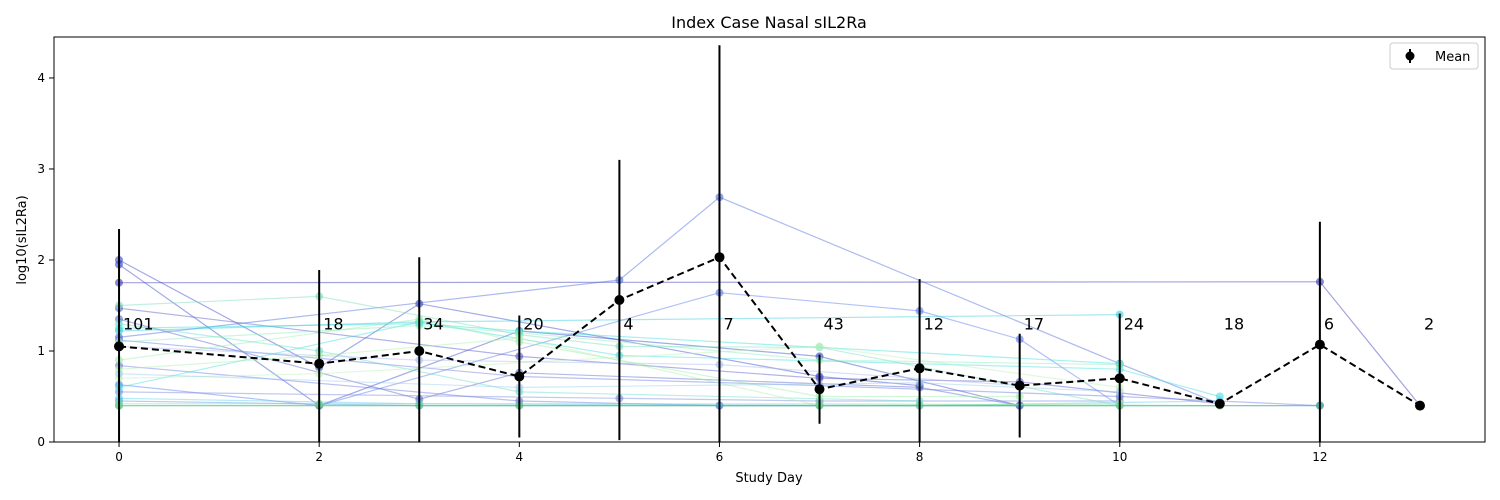 This screenshot has width=1500, height=500. Describe the element at coordinates (628, 324) in the screenshot. I see `count-label: 4` at that location.